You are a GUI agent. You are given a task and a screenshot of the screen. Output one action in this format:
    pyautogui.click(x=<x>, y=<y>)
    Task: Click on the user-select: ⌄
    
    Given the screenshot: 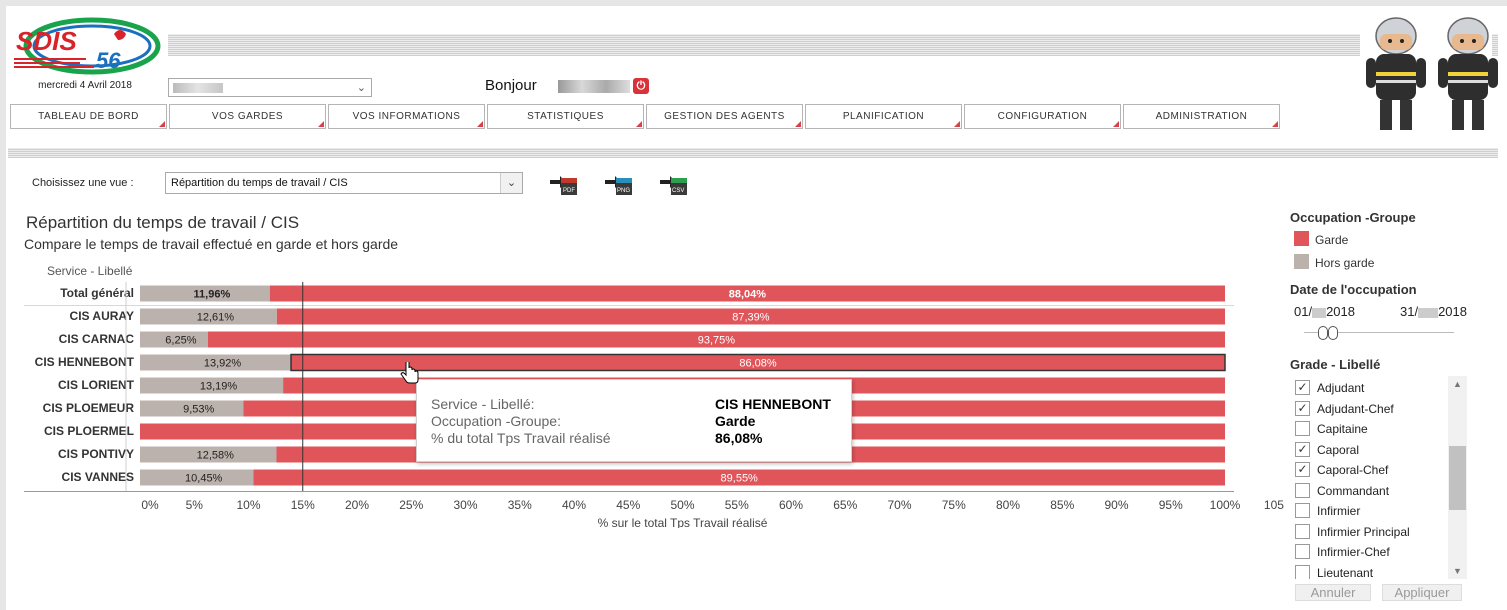 What is the action you would take?
    pyautogui.click(x=270, y=87)
    